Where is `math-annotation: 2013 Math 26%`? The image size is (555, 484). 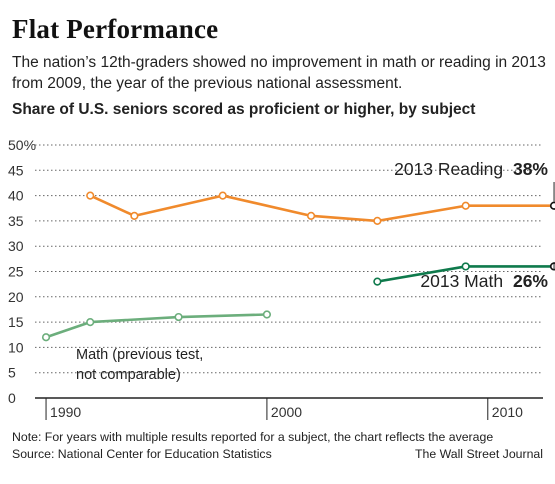
math-annotation: 2013 Math 26% is located at coordinates (484, 281).